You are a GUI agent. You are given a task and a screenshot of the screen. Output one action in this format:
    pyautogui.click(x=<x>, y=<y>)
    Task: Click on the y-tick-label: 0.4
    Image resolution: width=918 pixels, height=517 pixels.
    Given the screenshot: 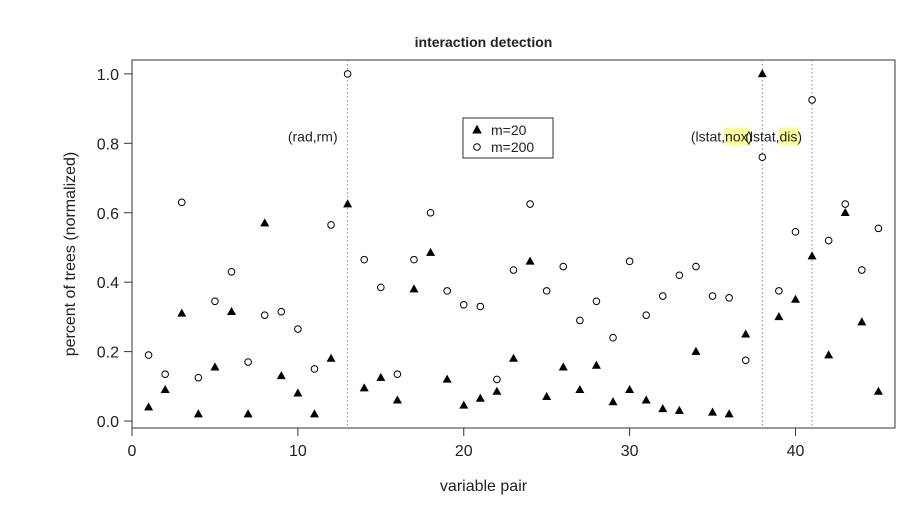 What is the action you would take?
    pyautogui.click(x=108, y=283)
    